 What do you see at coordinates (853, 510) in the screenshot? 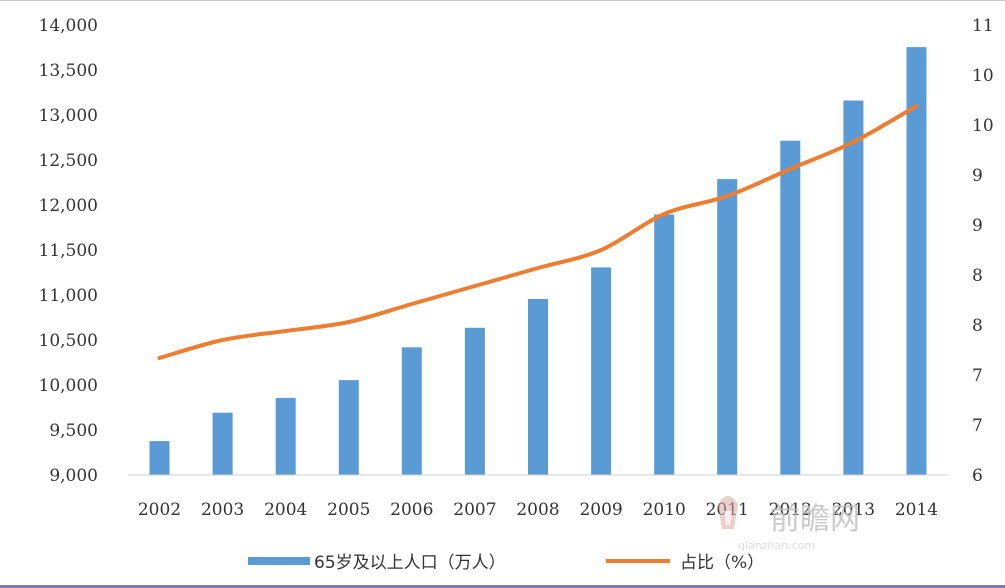
I see `x-tick-label: 2013` at bounding box center [853, 510].